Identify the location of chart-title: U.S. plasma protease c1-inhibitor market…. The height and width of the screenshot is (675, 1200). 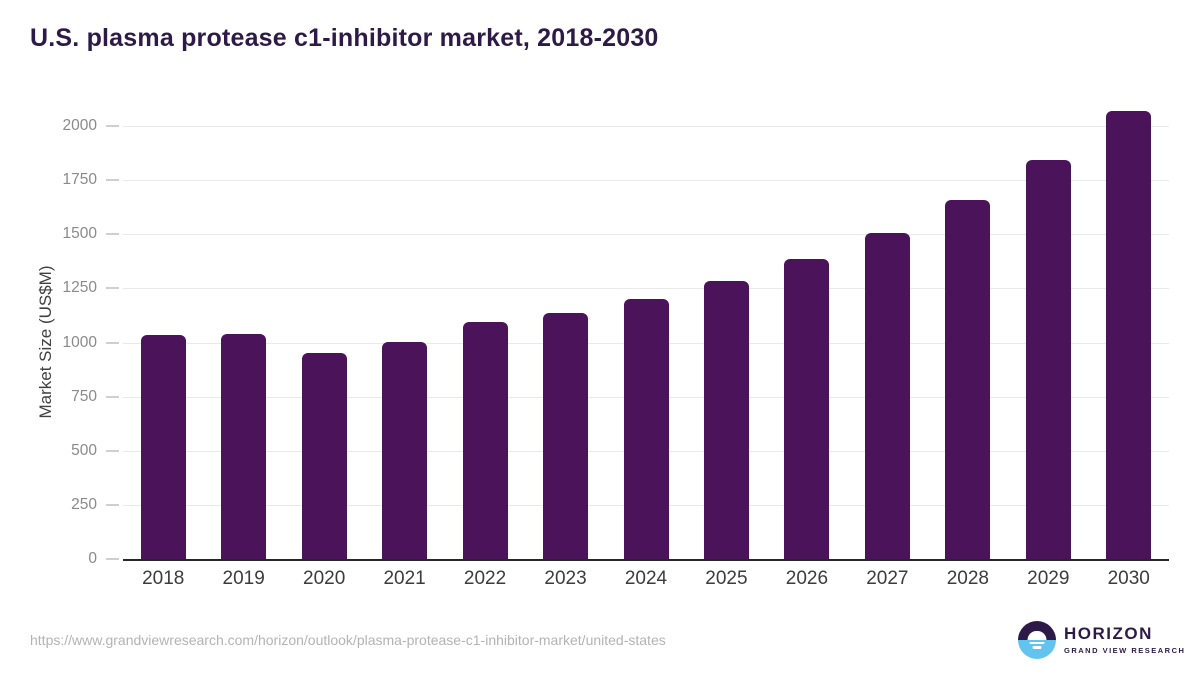
(344, 38).